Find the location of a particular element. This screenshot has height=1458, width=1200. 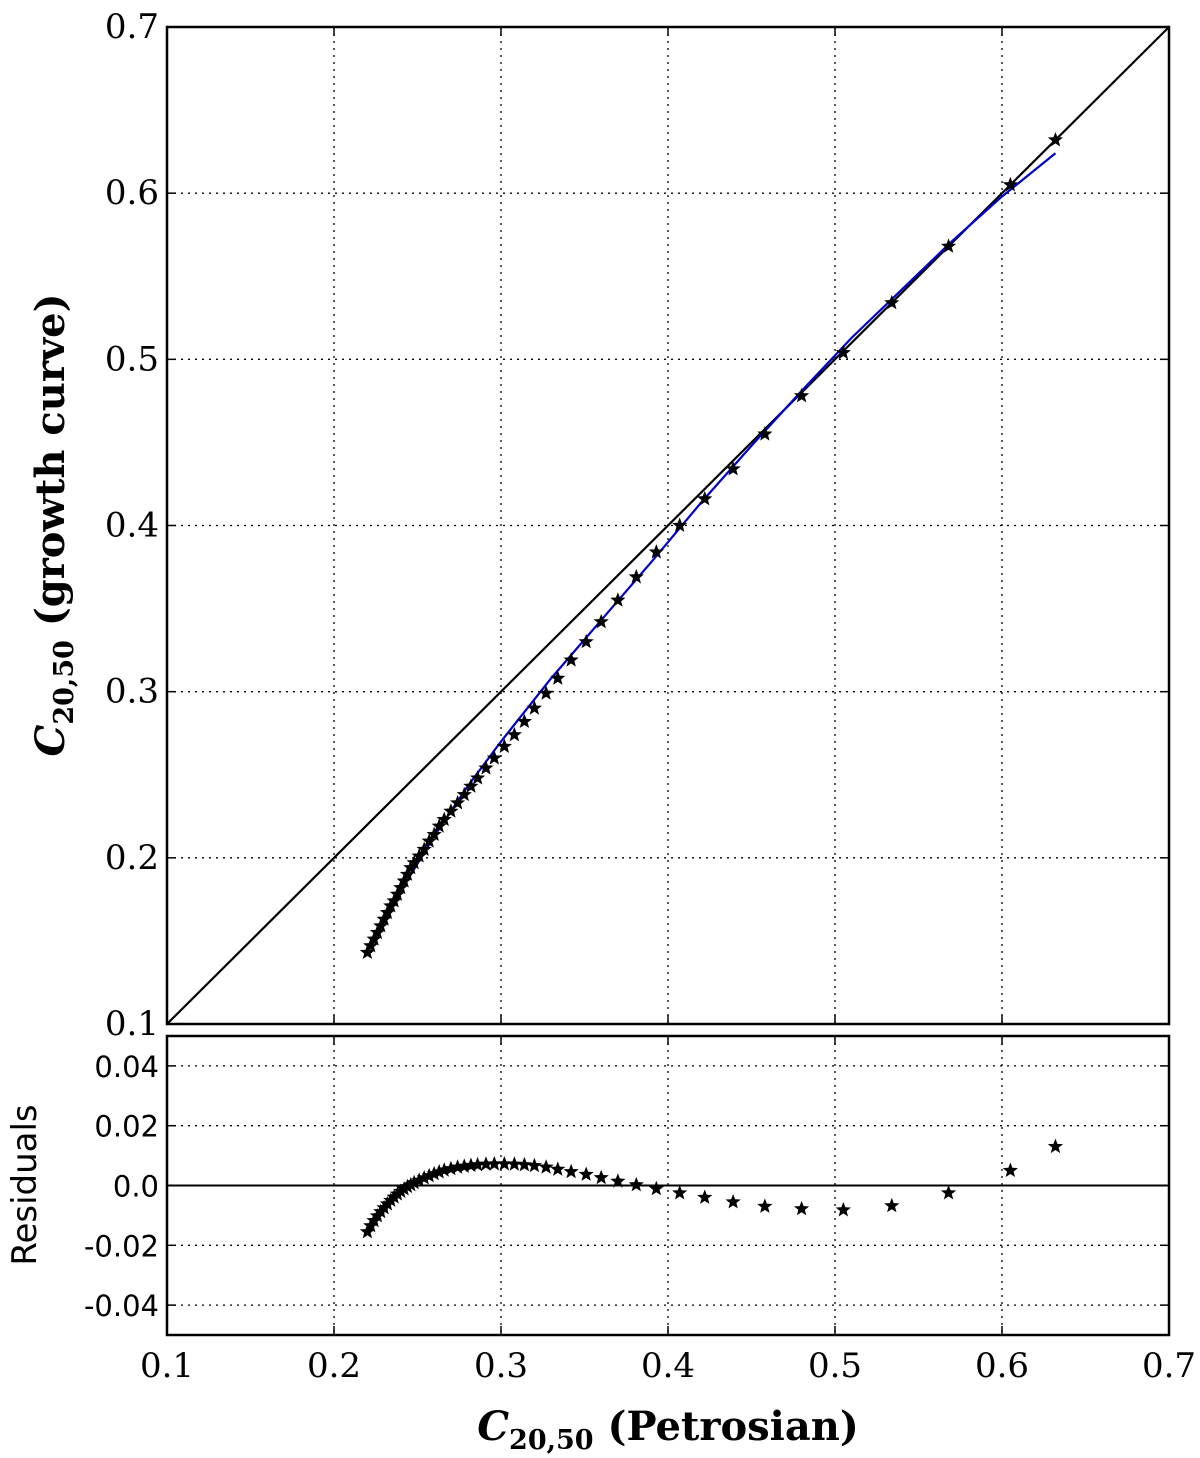

residuals-xtick-label-5: 0.6 is located at coordinates (1002, 1366).